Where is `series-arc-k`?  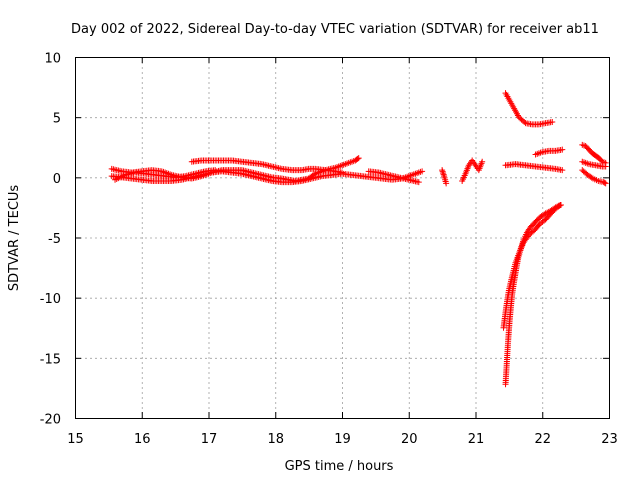
series-arc-k is located at coordinates (532, 266).